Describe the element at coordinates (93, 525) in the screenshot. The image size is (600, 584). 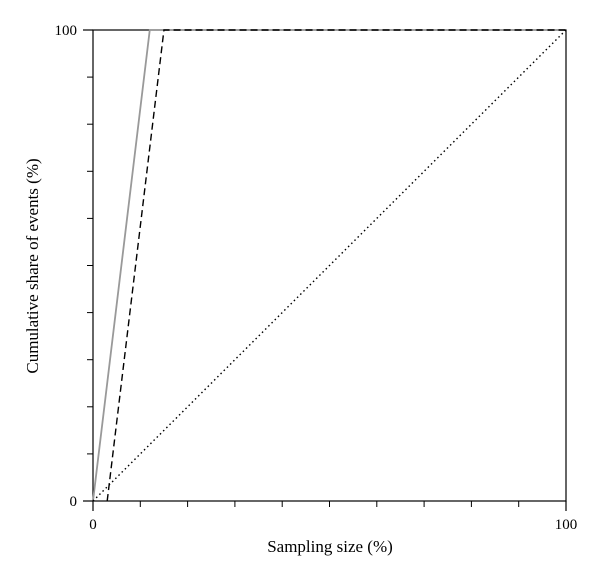
I see `x-tick-label: 0` at that location.